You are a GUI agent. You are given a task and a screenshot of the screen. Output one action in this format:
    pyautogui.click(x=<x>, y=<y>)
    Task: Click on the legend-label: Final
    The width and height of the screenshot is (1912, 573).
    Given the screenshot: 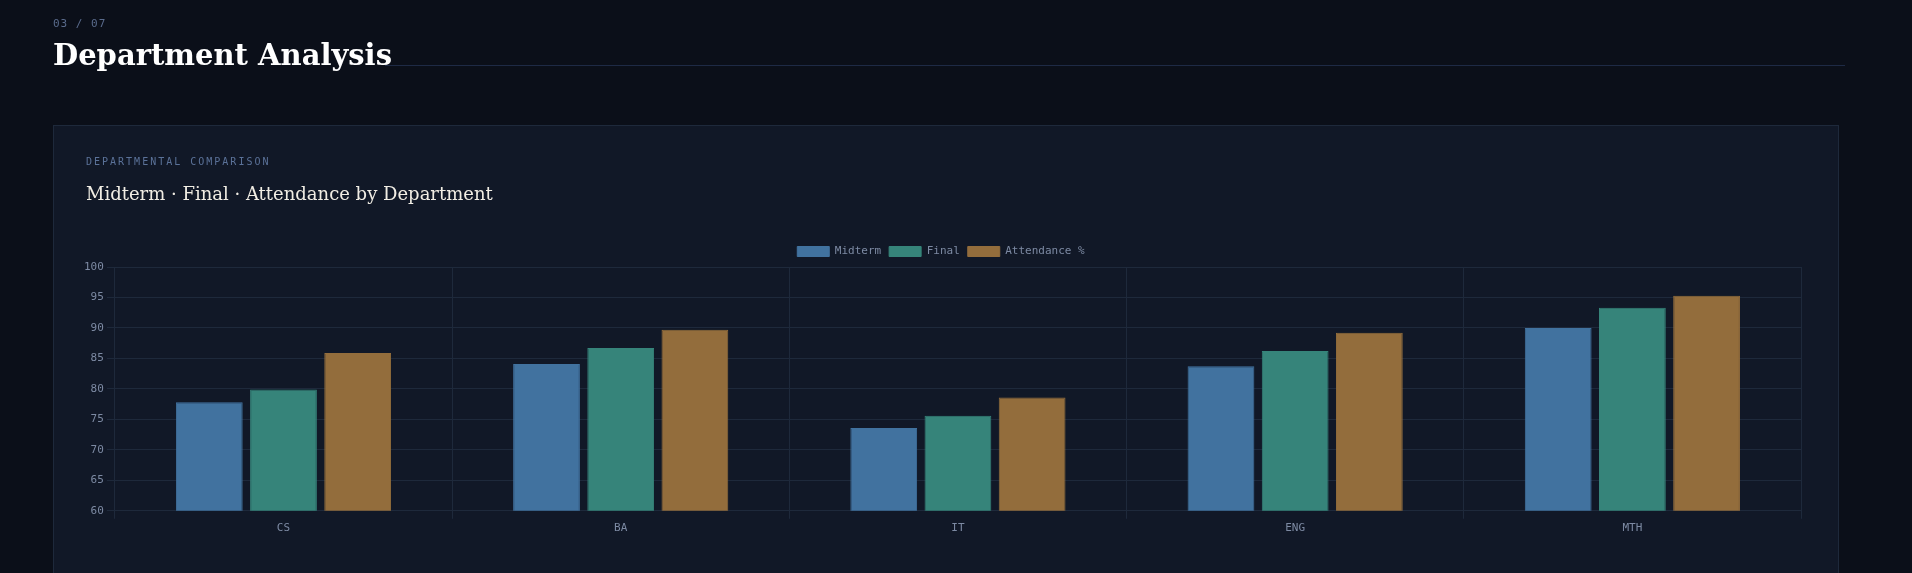 What is the action you would take?
    pyautogui.click(x=943, y=251)
    